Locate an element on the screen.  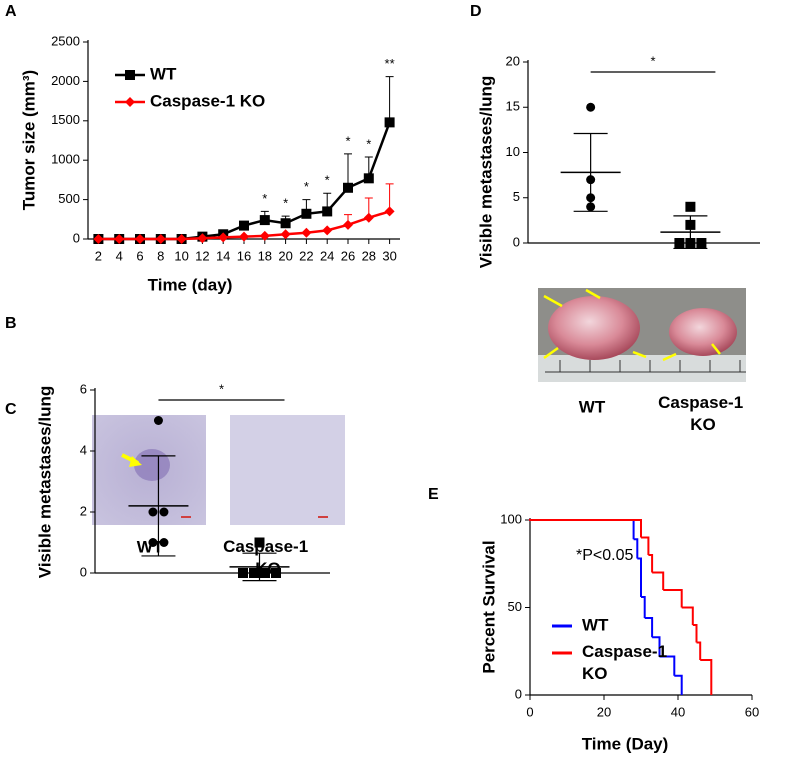
y-tick-label: 0 is located at coordinates (83, 571).